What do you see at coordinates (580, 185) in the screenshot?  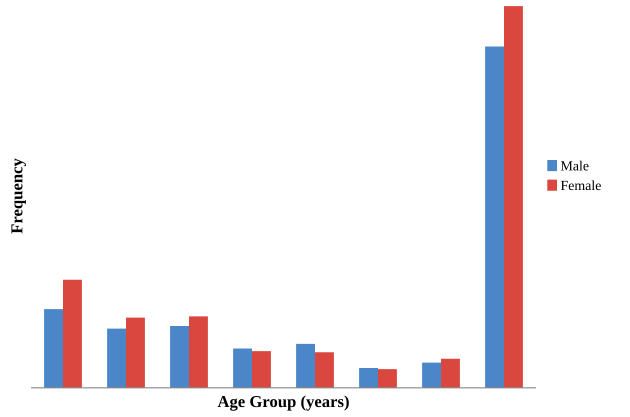 I see `legend-label: Female` at bounding box center [580, 185].